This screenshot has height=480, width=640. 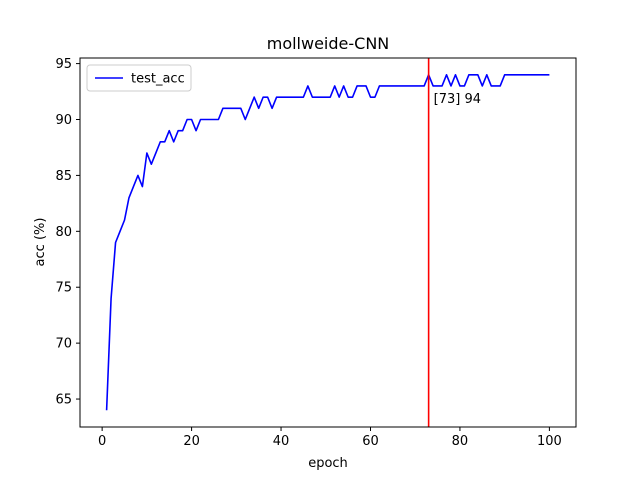 I want to click on y-tick-label: 95, so click(x=63, y=64).